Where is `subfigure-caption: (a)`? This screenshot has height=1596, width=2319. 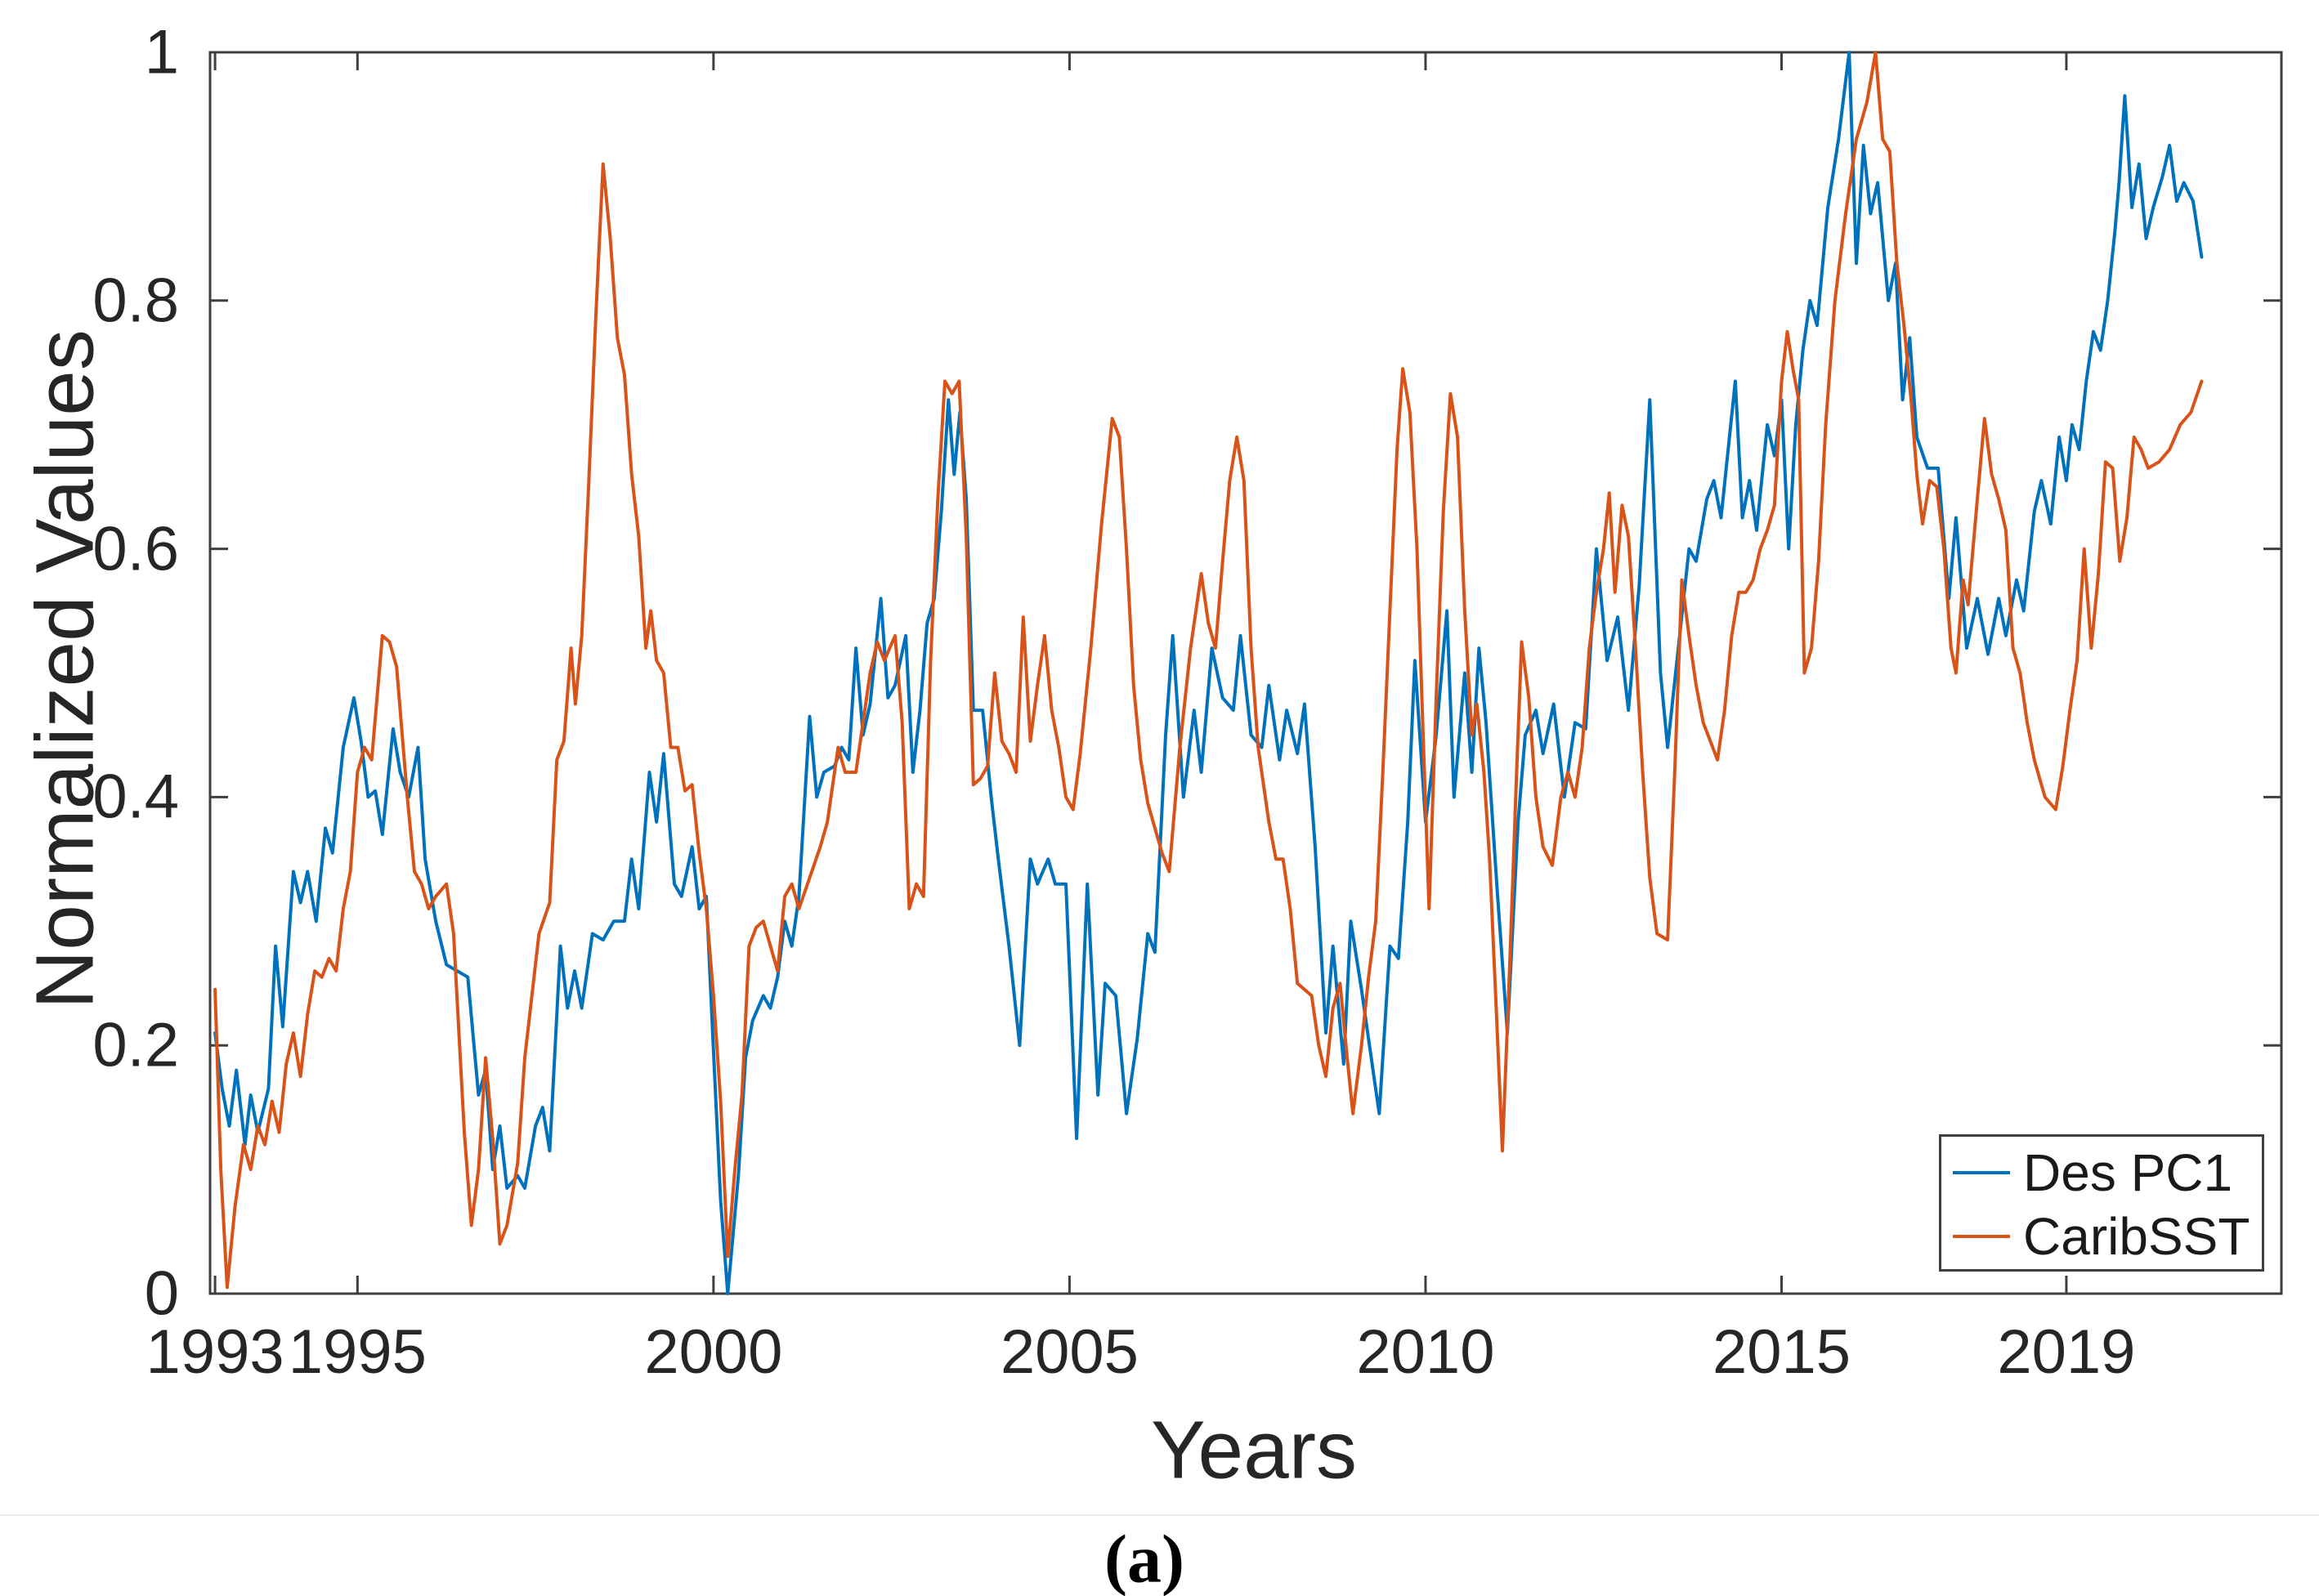 subfigure-caption: (a) is located at coordinates (1144, 1558).